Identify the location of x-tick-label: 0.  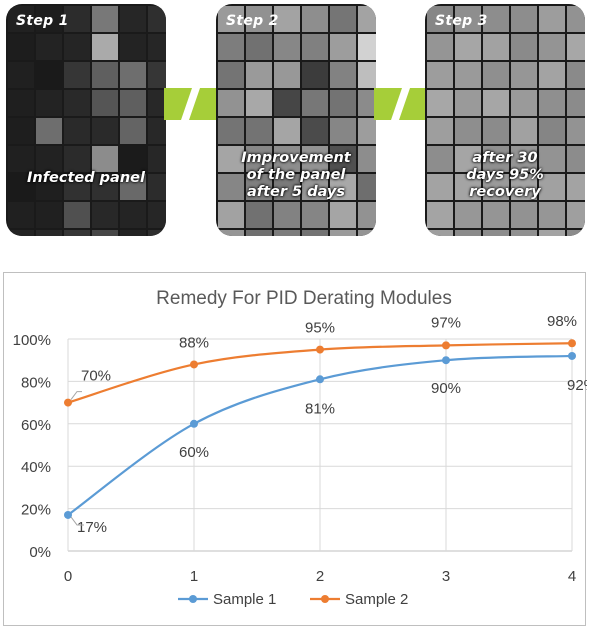
(68, 576).